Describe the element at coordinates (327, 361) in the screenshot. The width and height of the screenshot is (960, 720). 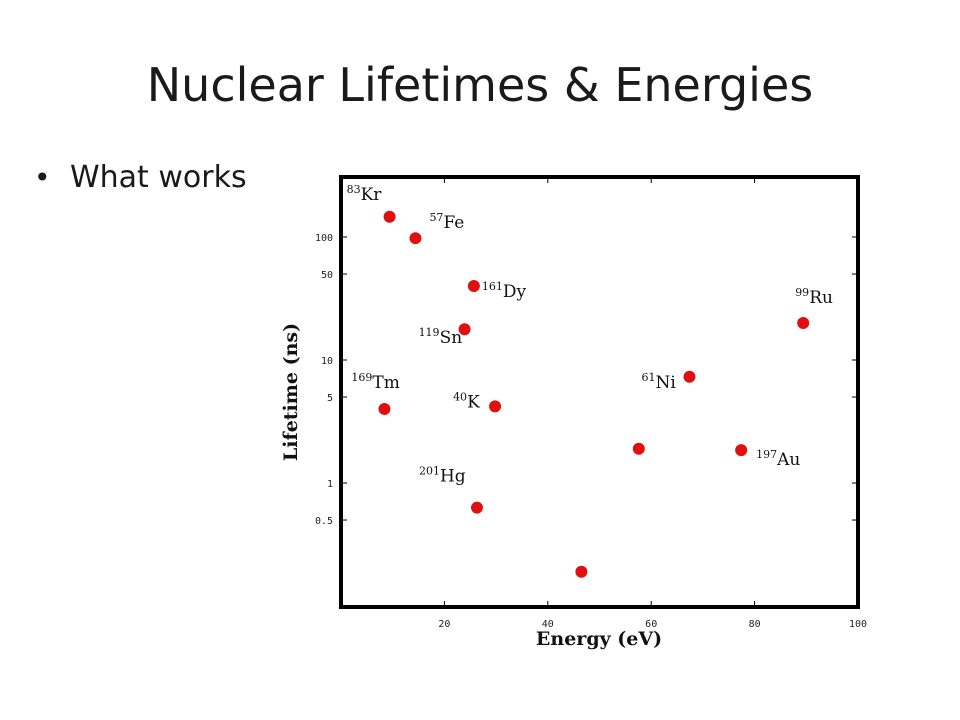
I see `y-tick-label: 10` at that location.